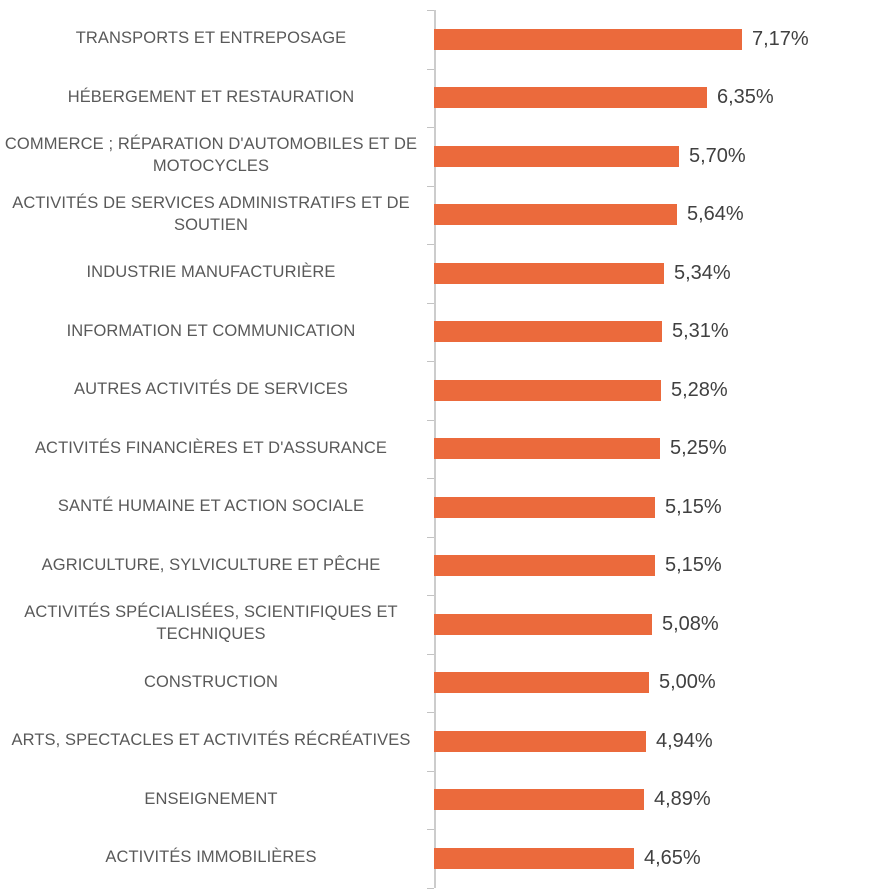  Describe the element at coordinates (211, 564) in the screenshot. I see `category-label: AGRICULTURE, SYLVICULTURE ET PÊCHE` at that location.